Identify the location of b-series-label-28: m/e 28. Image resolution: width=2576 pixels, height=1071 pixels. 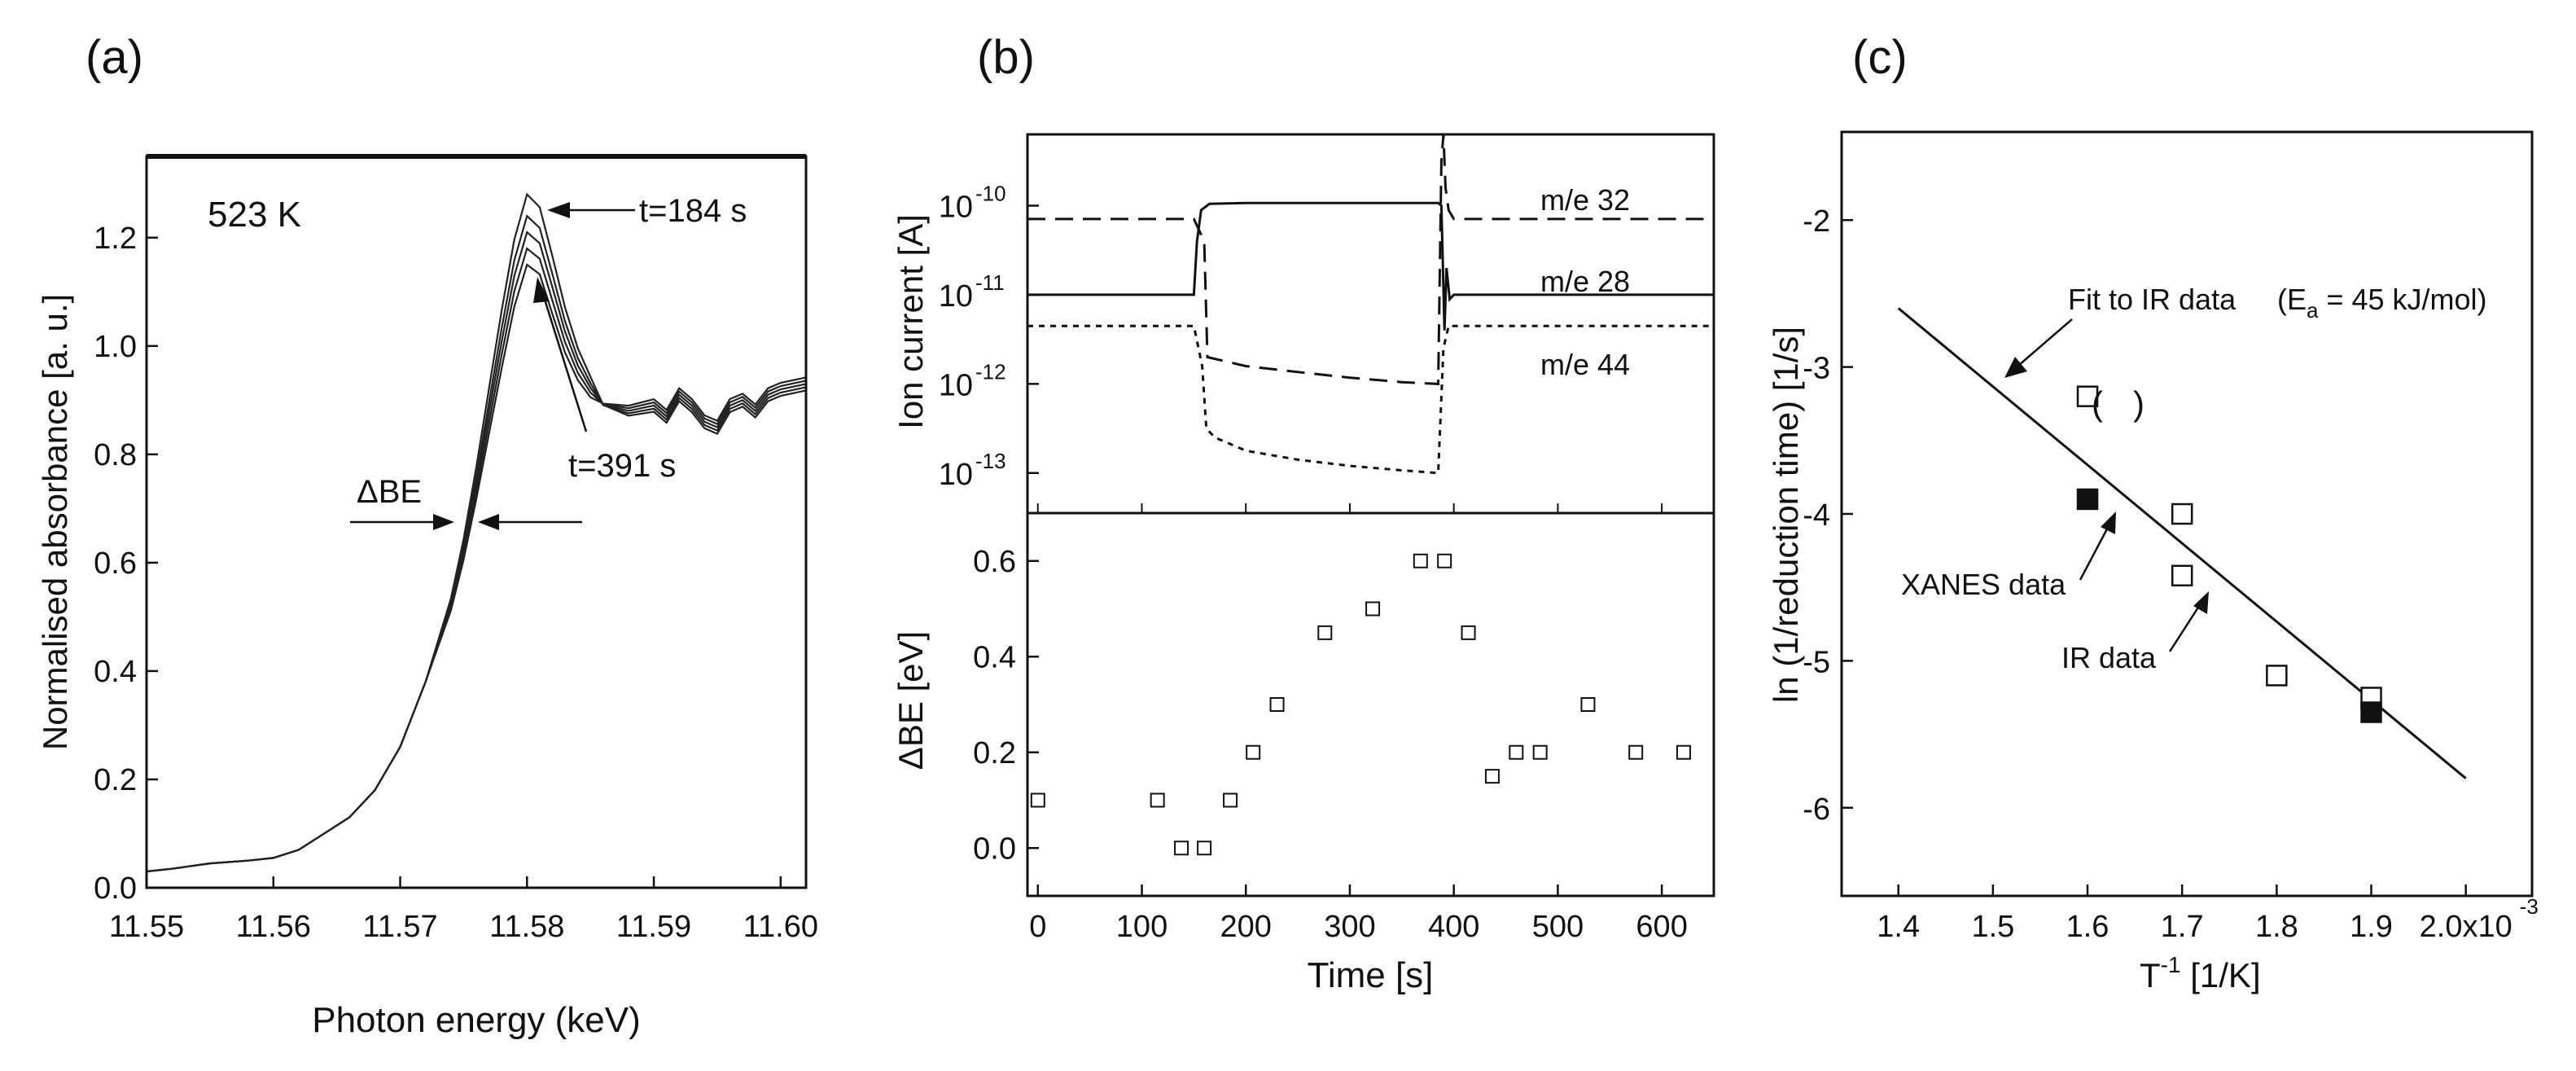
(1585, 281).